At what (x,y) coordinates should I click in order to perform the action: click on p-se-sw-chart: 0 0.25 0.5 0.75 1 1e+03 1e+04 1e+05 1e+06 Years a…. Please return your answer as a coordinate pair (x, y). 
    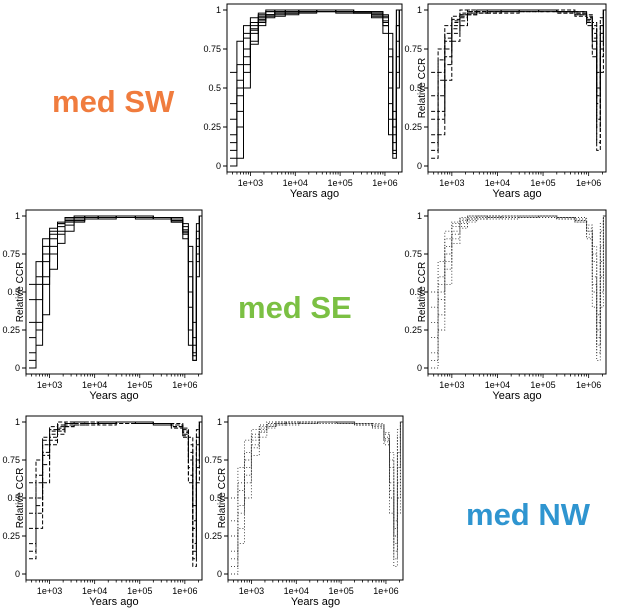
    Looking at the image, I should click on (102, 305).